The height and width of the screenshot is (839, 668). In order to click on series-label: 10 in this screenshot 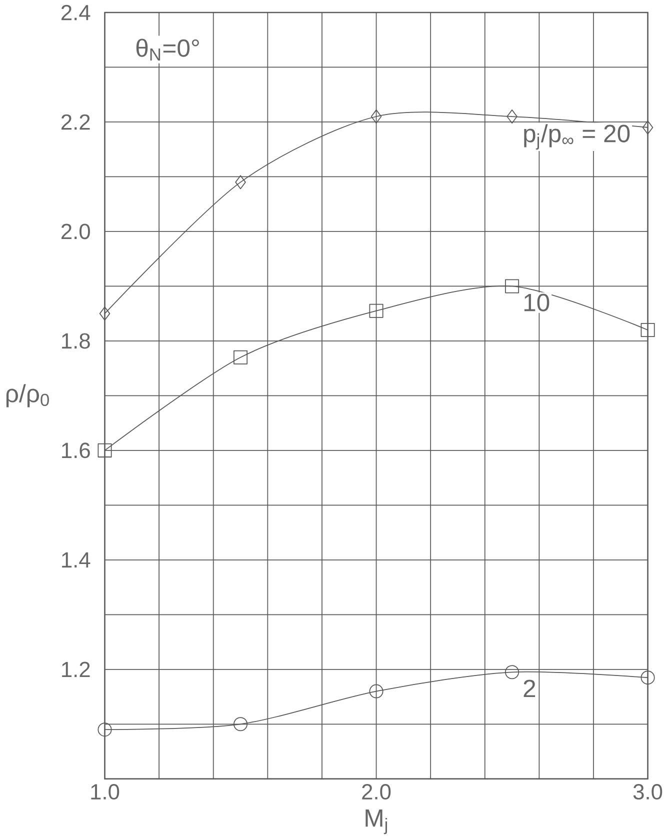, I will do `click(537, 303)`.